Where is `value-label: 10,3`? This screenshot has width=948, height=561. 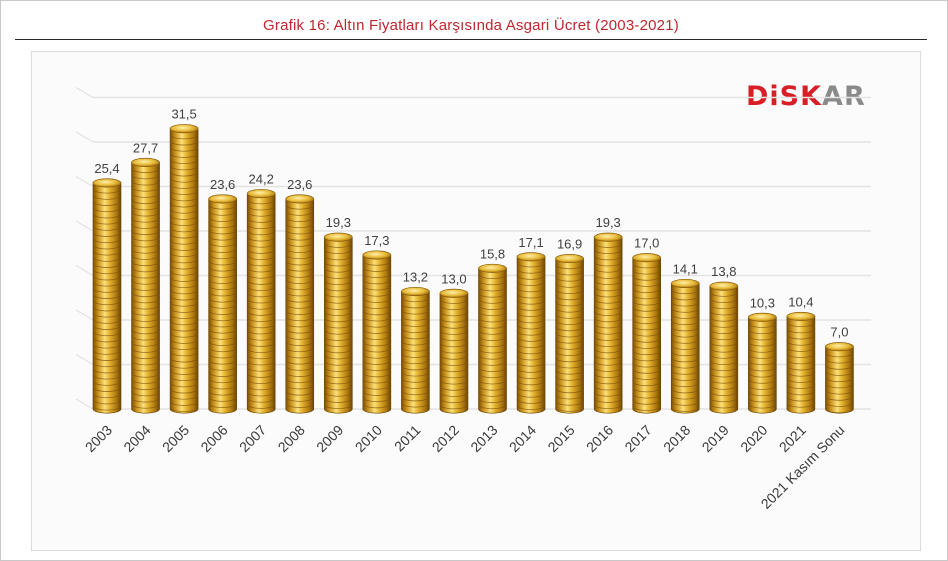
value-label: 10,3 is located at coordinates (762, 302).